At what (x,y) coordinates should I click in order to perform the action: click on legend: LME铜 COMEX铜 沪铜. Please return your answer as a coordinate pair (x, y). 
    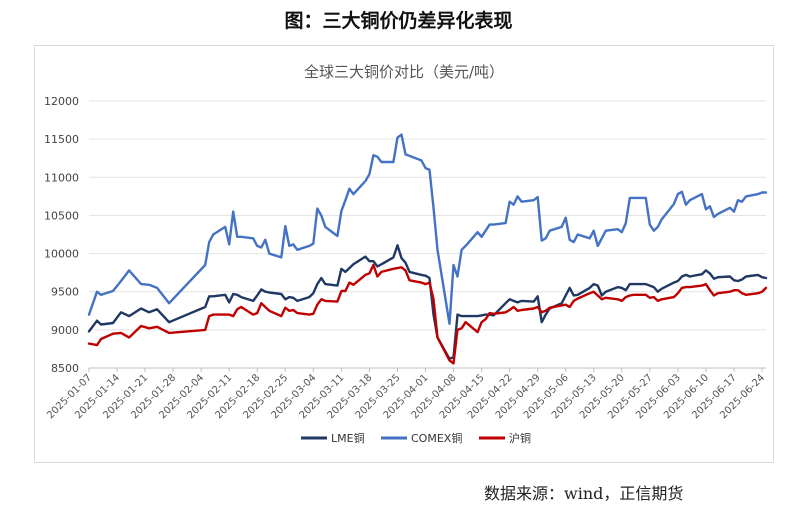
    Looking at the image, I should click on (416, 438).